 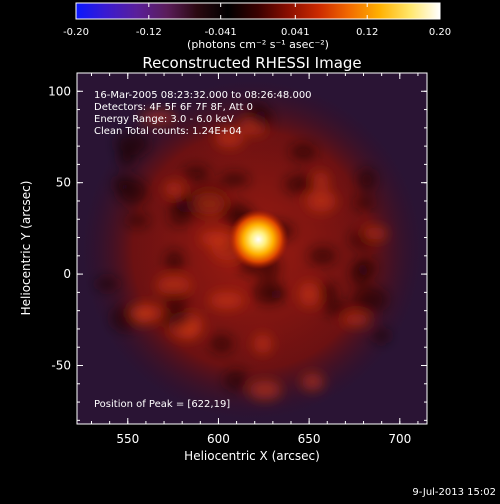 What do you see at coordinates (218, 439) in the screenshot?
I see `x-tick-label: 600` at bounding box center [218, 439].